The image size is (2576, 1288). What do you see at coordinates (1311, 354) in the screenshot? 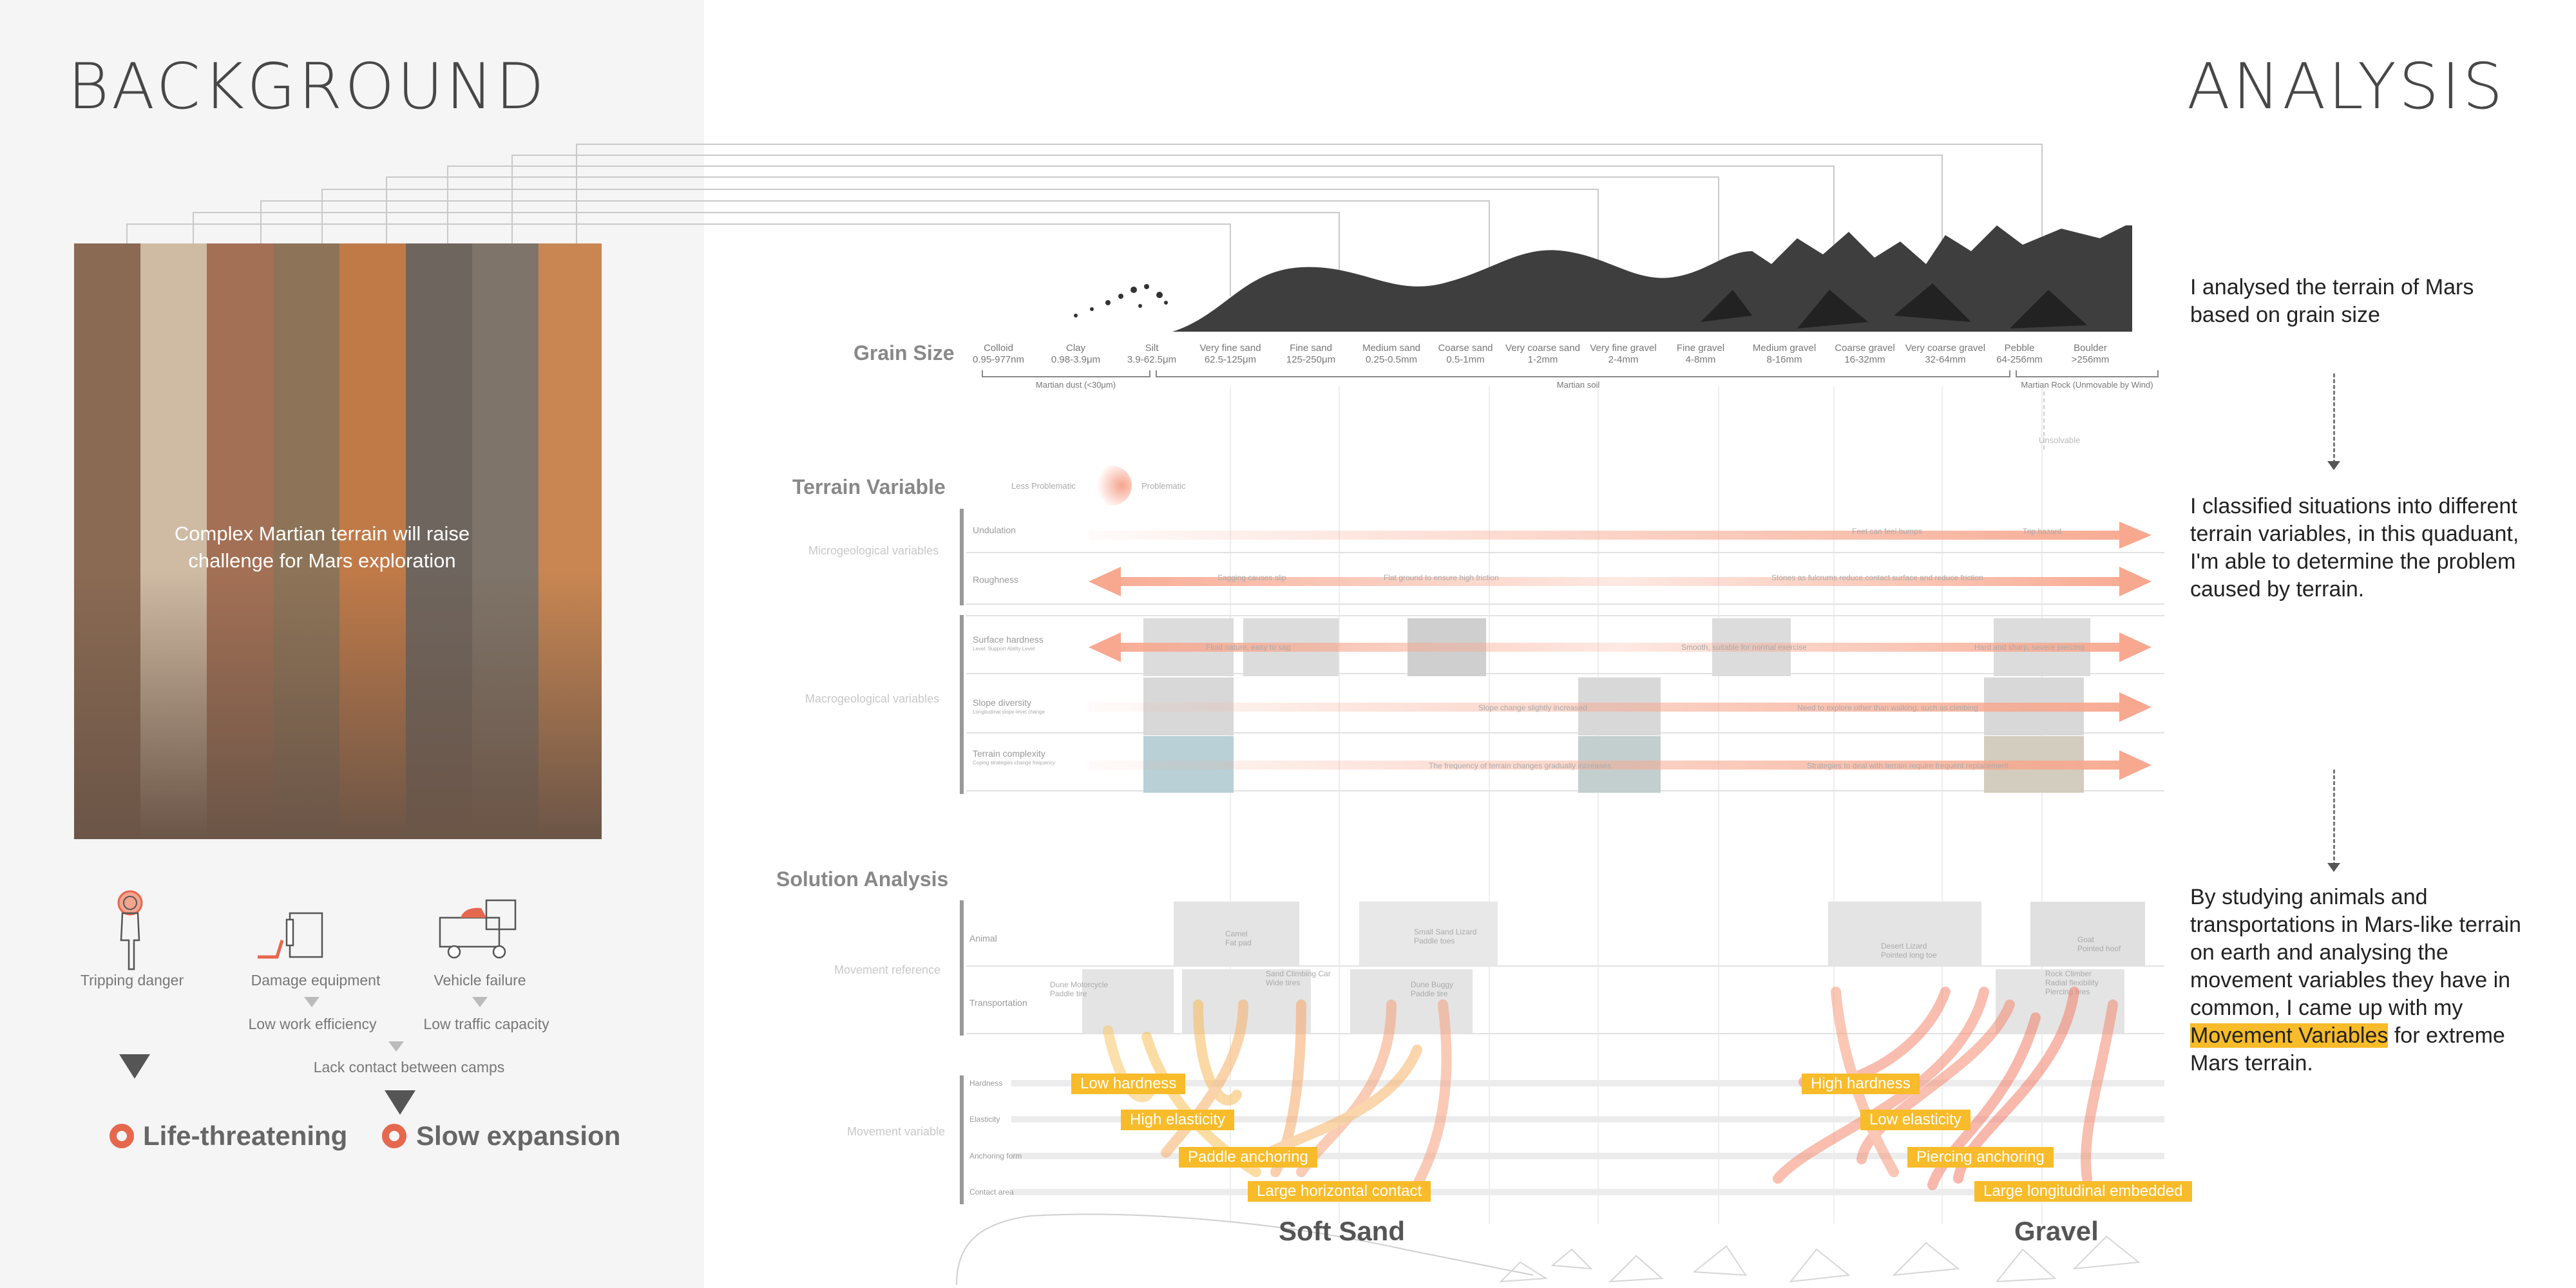
I see `grain-class: Fine sand 125-250μm` at bounding box center [1311, 354].